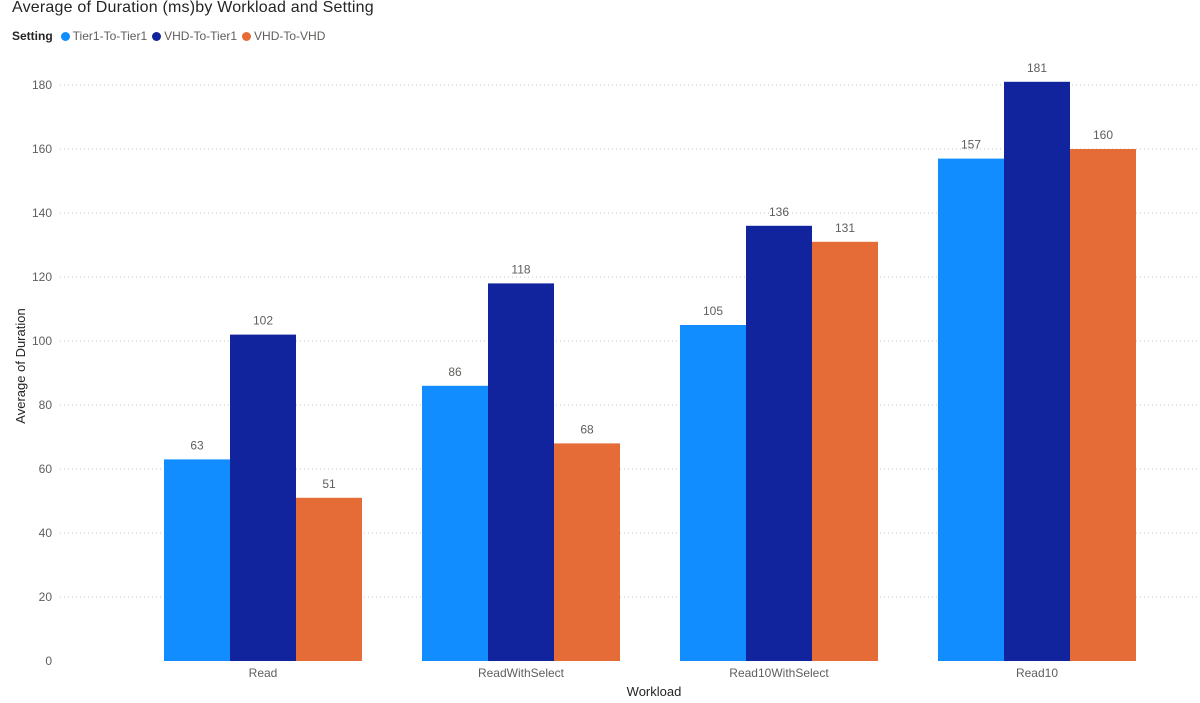 This screenshot has height=703, width=1200. Describe the element at coordinates (20, 365) in the screenshot. I see `y-axis-title: Average of Duration` at that location.